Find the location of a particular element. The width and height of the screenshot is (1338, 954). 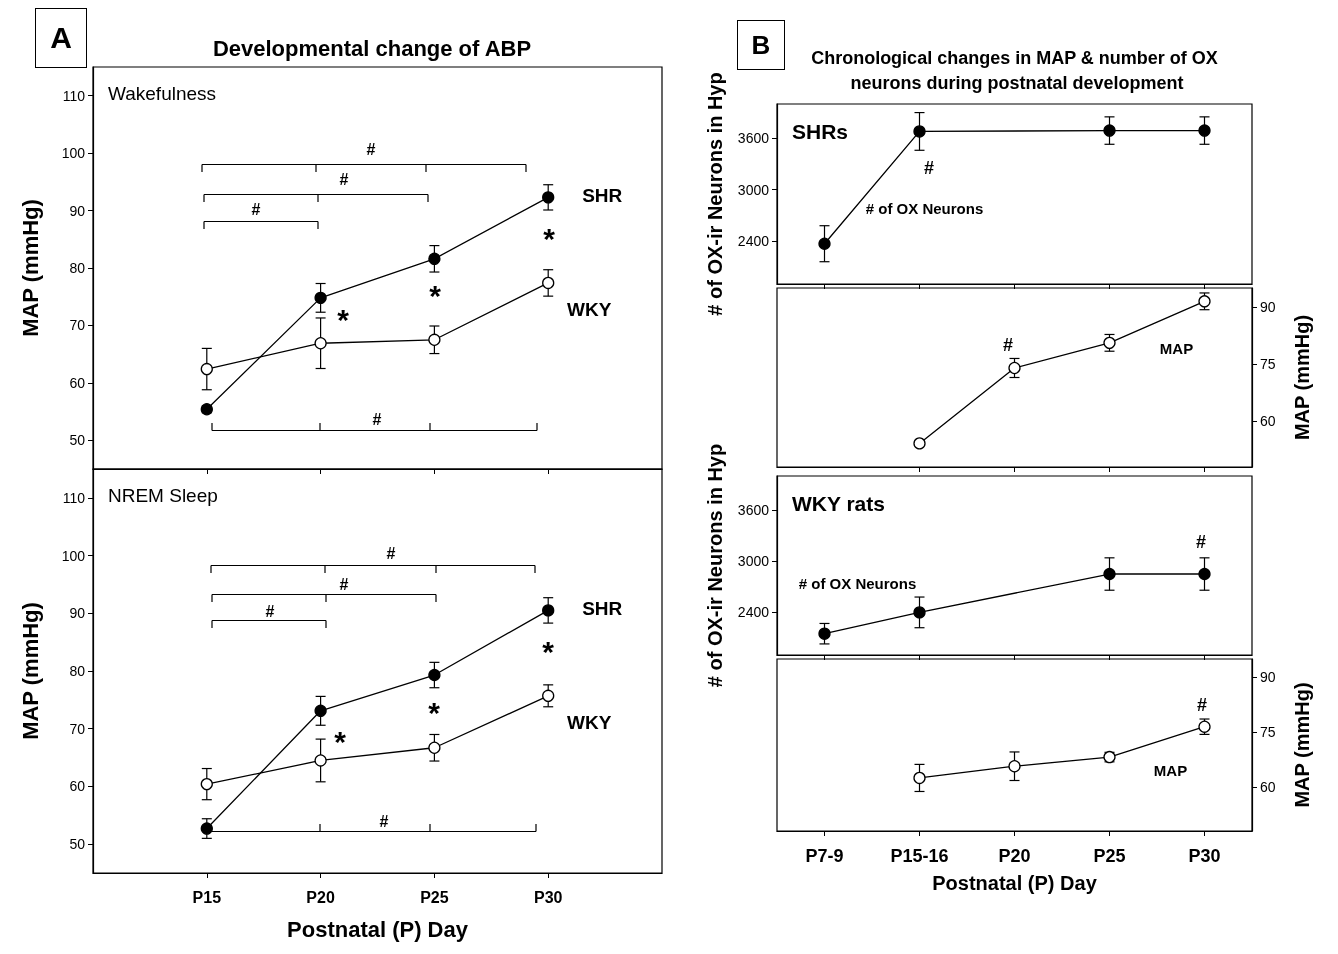

x-tick-label: P7-9 is located at coordinates (824, 856).